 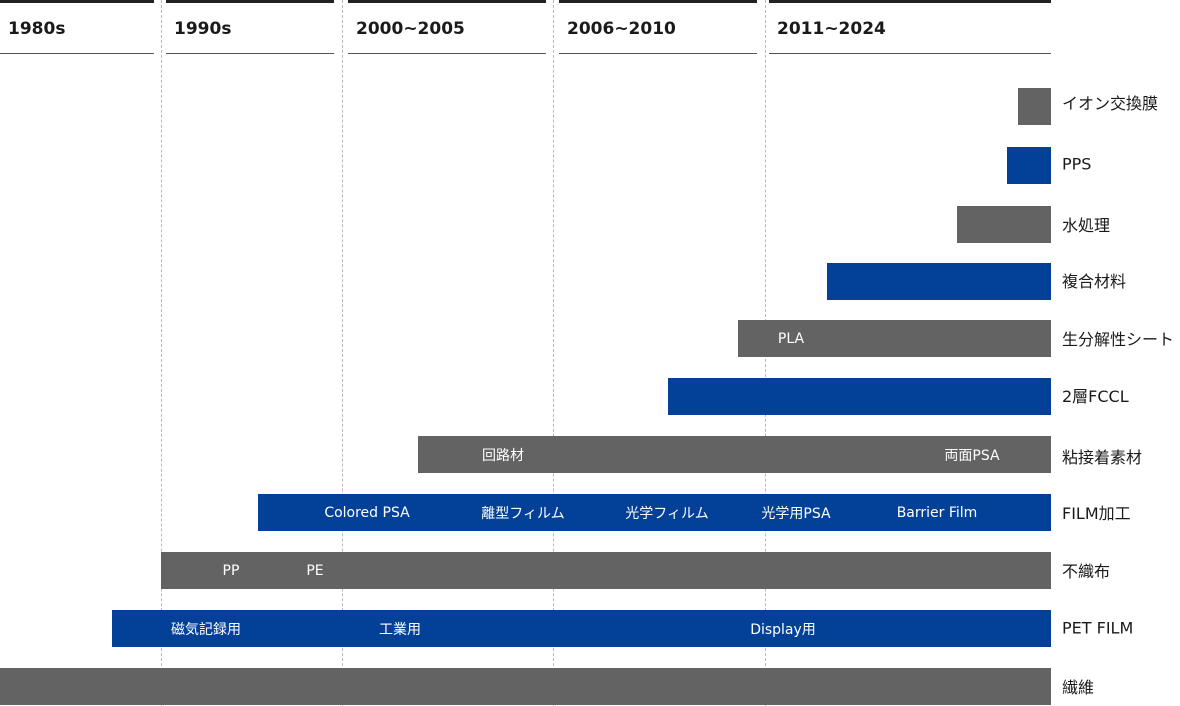 What do you see at coordinates (972, 455) in the screenshot?
I see `bar-item-label: 両面PSA` at bounding box center [972, 455].